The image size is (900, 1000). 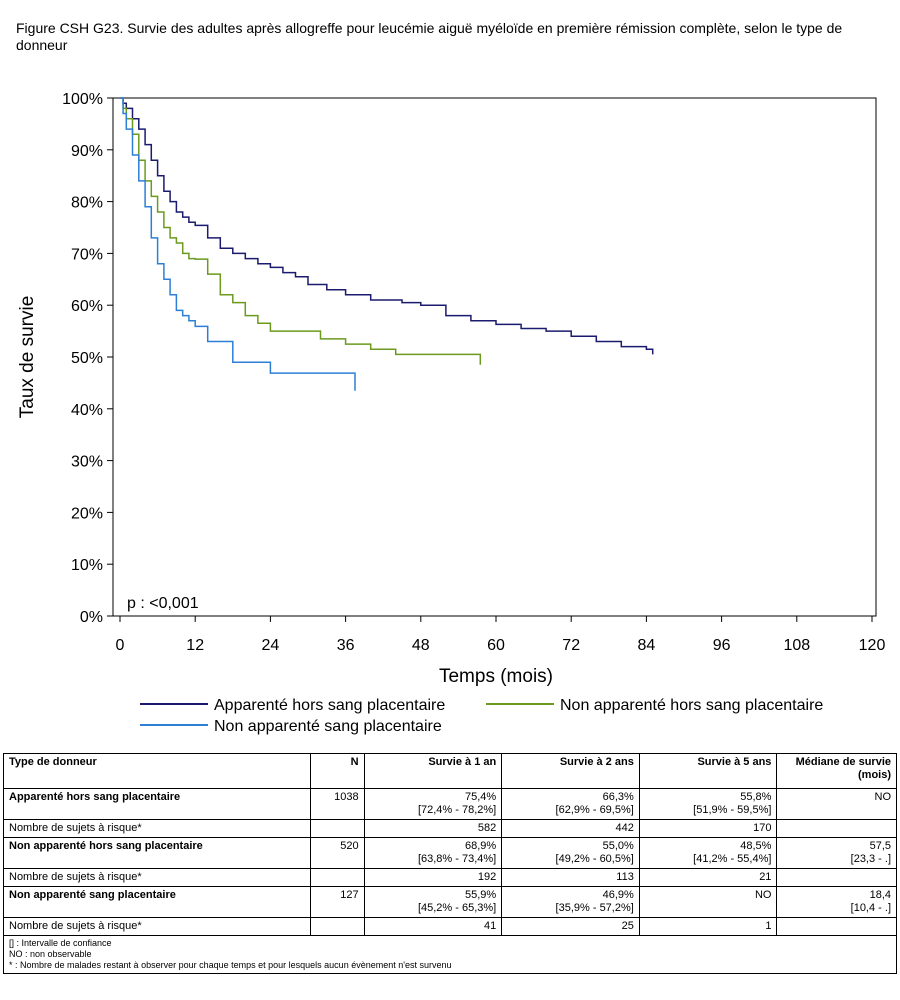 What do you see at coordinates (60, 943) in the screenshot?
I see `note-ci: [] : Intervalle de confiance` at bounding box center [60, 943].